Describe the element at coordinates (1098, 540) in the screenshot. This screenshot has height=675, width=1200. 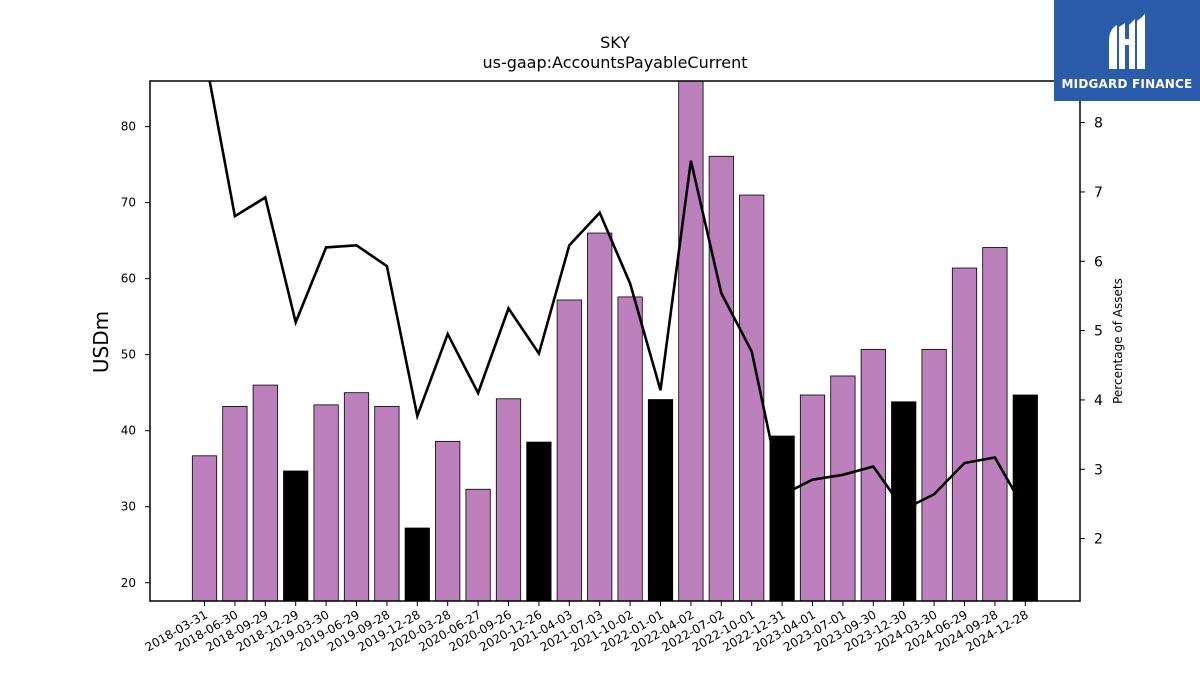
I see `y2-tick-label-2: 2` at that location.